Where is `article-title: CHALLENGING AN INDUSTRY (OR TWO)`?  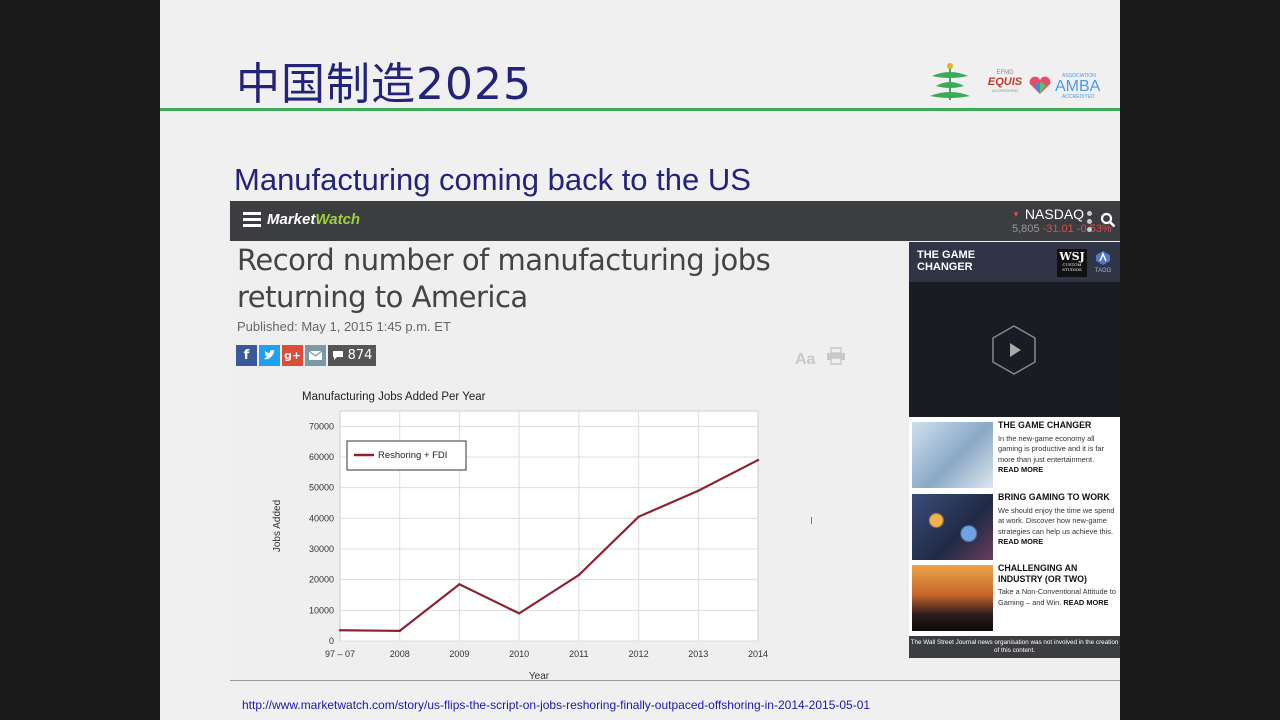
article-title: CHALLENGING AN INDUSTRY (OR TWO) is located at coordinates (1042, 573).